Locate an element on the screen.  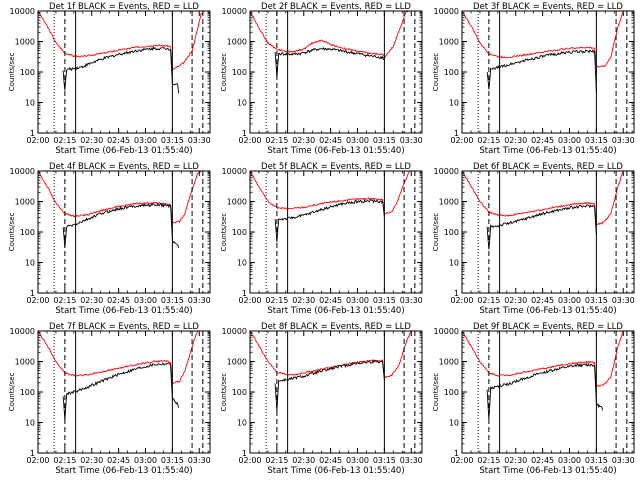
chart-title: Det 8f BLACK = Events, RED = LLD is located at coordinates (336, 327).